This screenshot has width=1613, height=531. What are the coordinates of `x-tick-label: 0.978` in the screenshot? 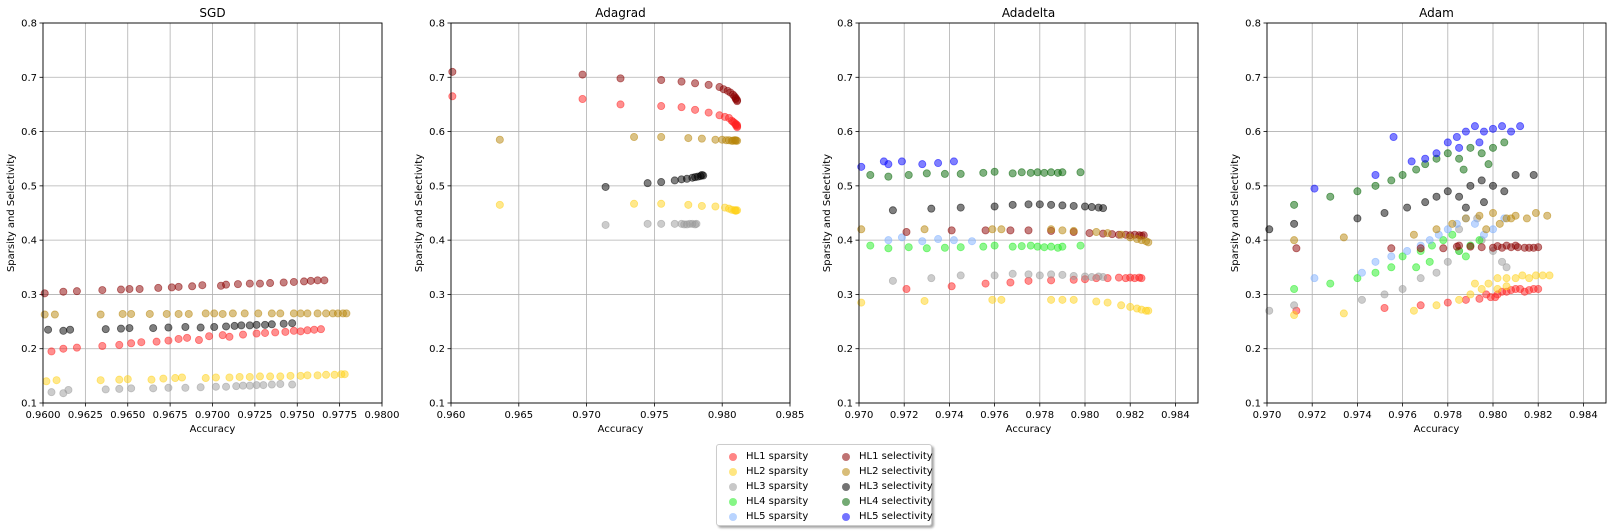 It's located at (1039, 415).